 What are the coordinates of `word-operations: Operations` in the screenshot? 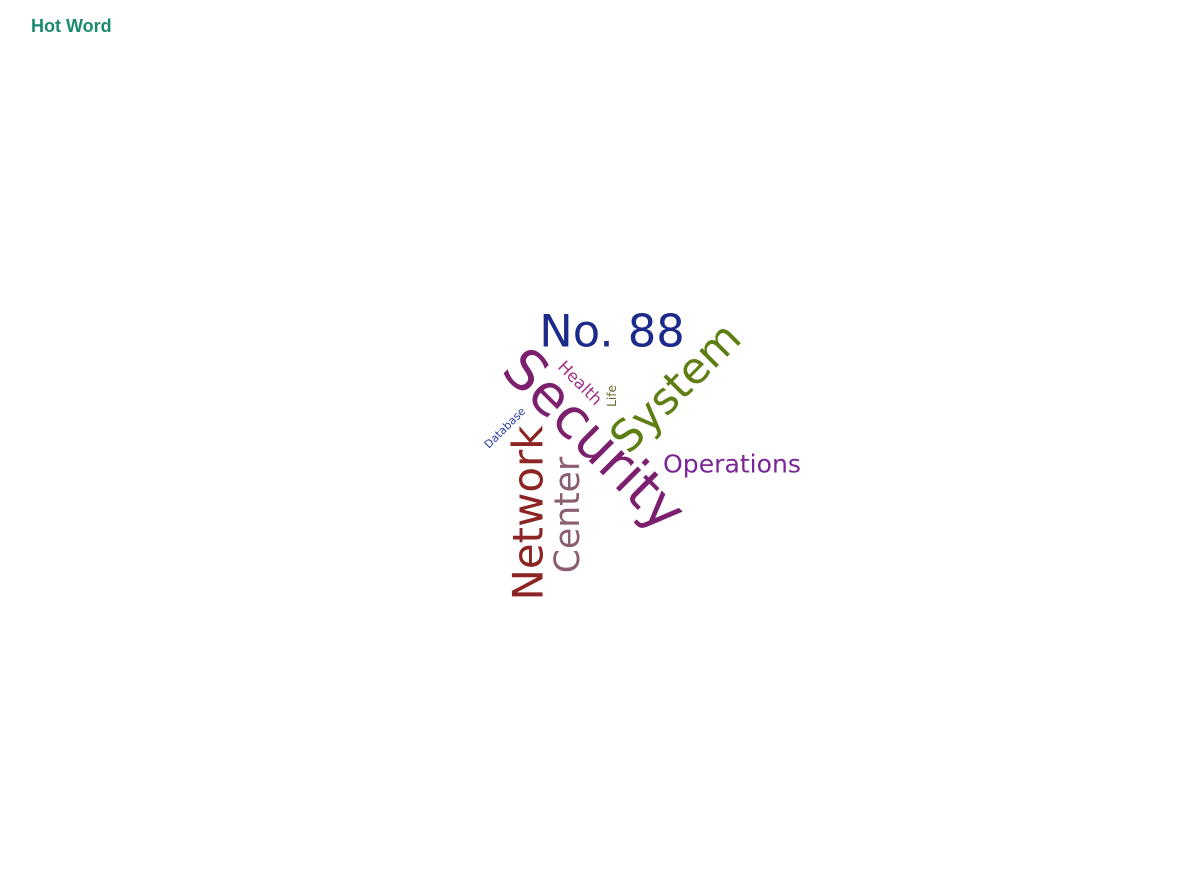 It's located at (732, 464).